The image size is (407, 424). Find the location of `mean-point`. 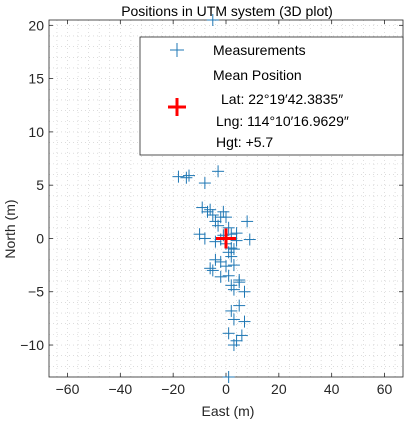

mean-point is located at coordinates (226, 238).